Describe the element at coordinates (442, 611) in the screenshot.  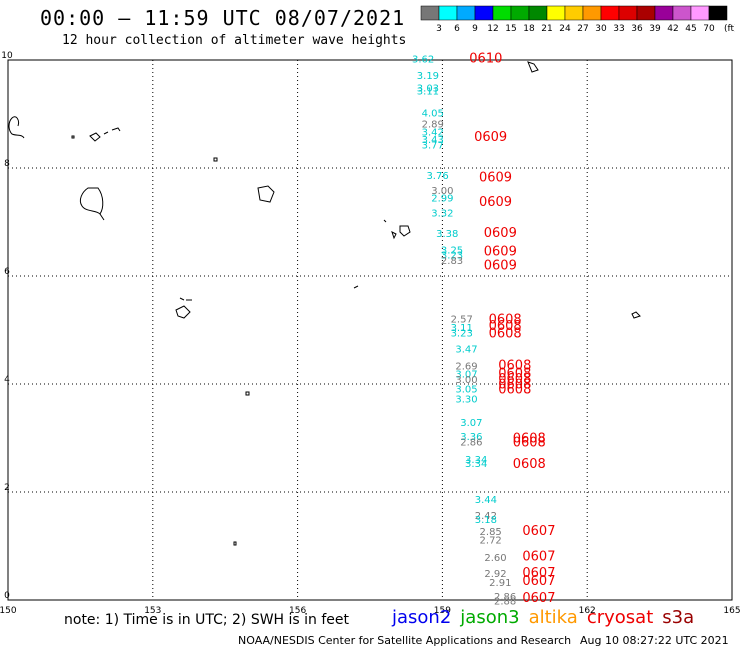
I see `x-tick-label: 159` at that location.